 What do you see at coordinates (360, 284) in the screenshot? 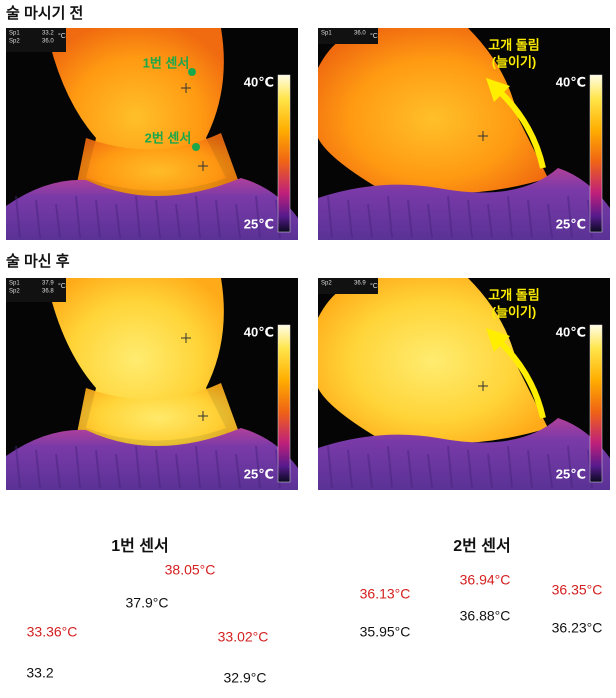
I see `readout-value: 36.9` at bounding box center [360, 284].